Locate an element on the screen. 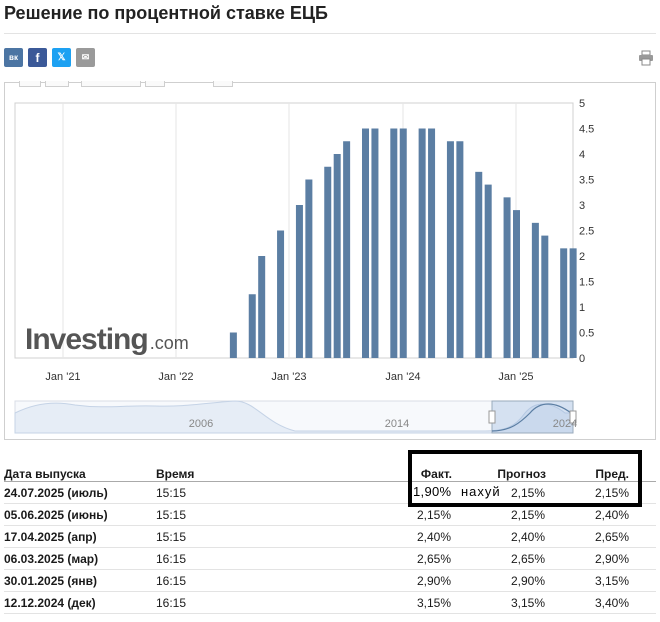  investing-logo: Investing .com is located at coordinates (107, 340).